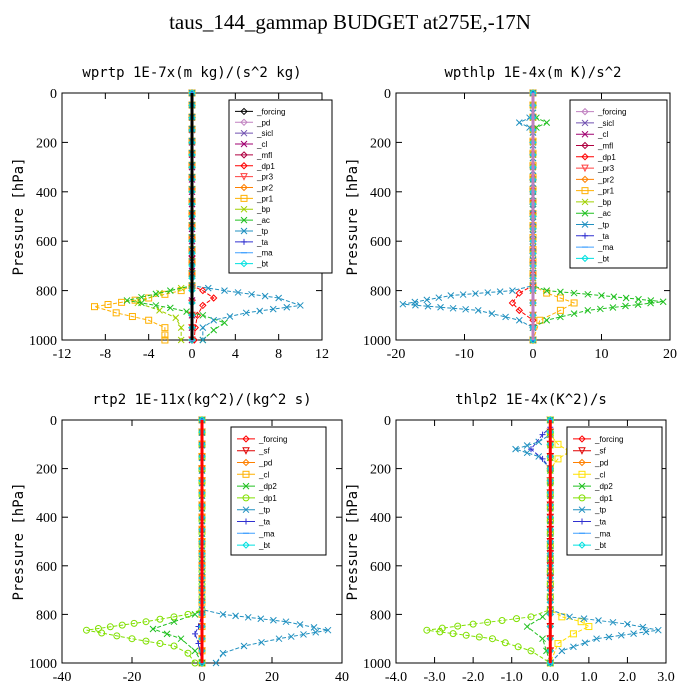 This screenshot has width=700, height=700. Describe the element at coordinates (322, 354) in the screenshot. I see `x-tick-label: 12` at that location.